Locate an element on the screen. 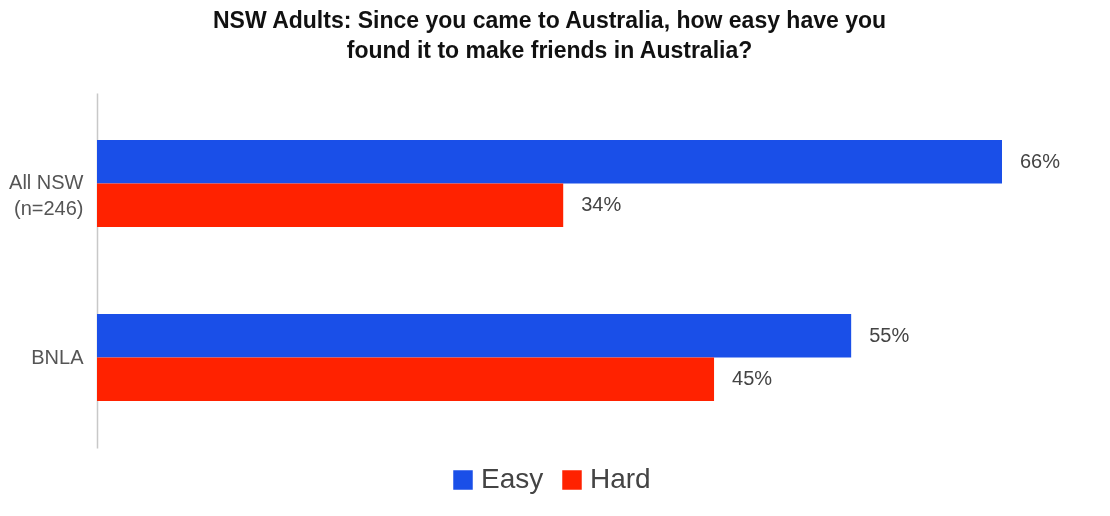  data-label: 34% is located at coordinates (601, 204).